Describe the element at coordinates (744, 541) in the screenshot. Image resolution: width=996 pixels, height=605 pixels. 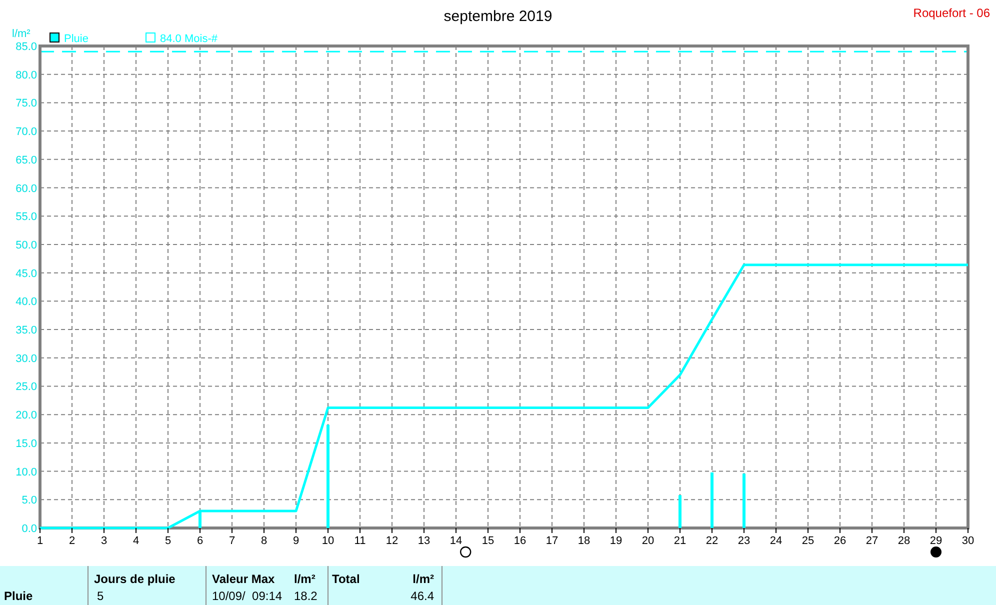
I see `x-tick-label: 23` at that location.